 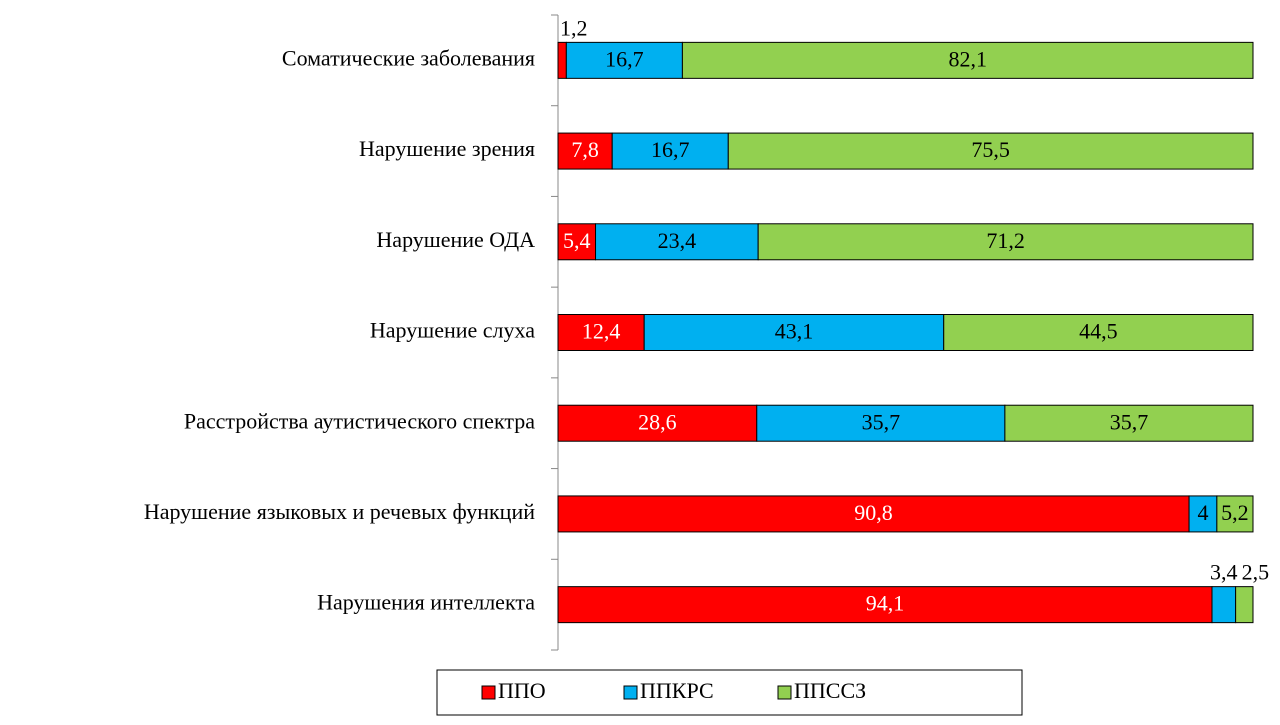 I want to click on data-label: 1,2, so click(x=574, y=27).